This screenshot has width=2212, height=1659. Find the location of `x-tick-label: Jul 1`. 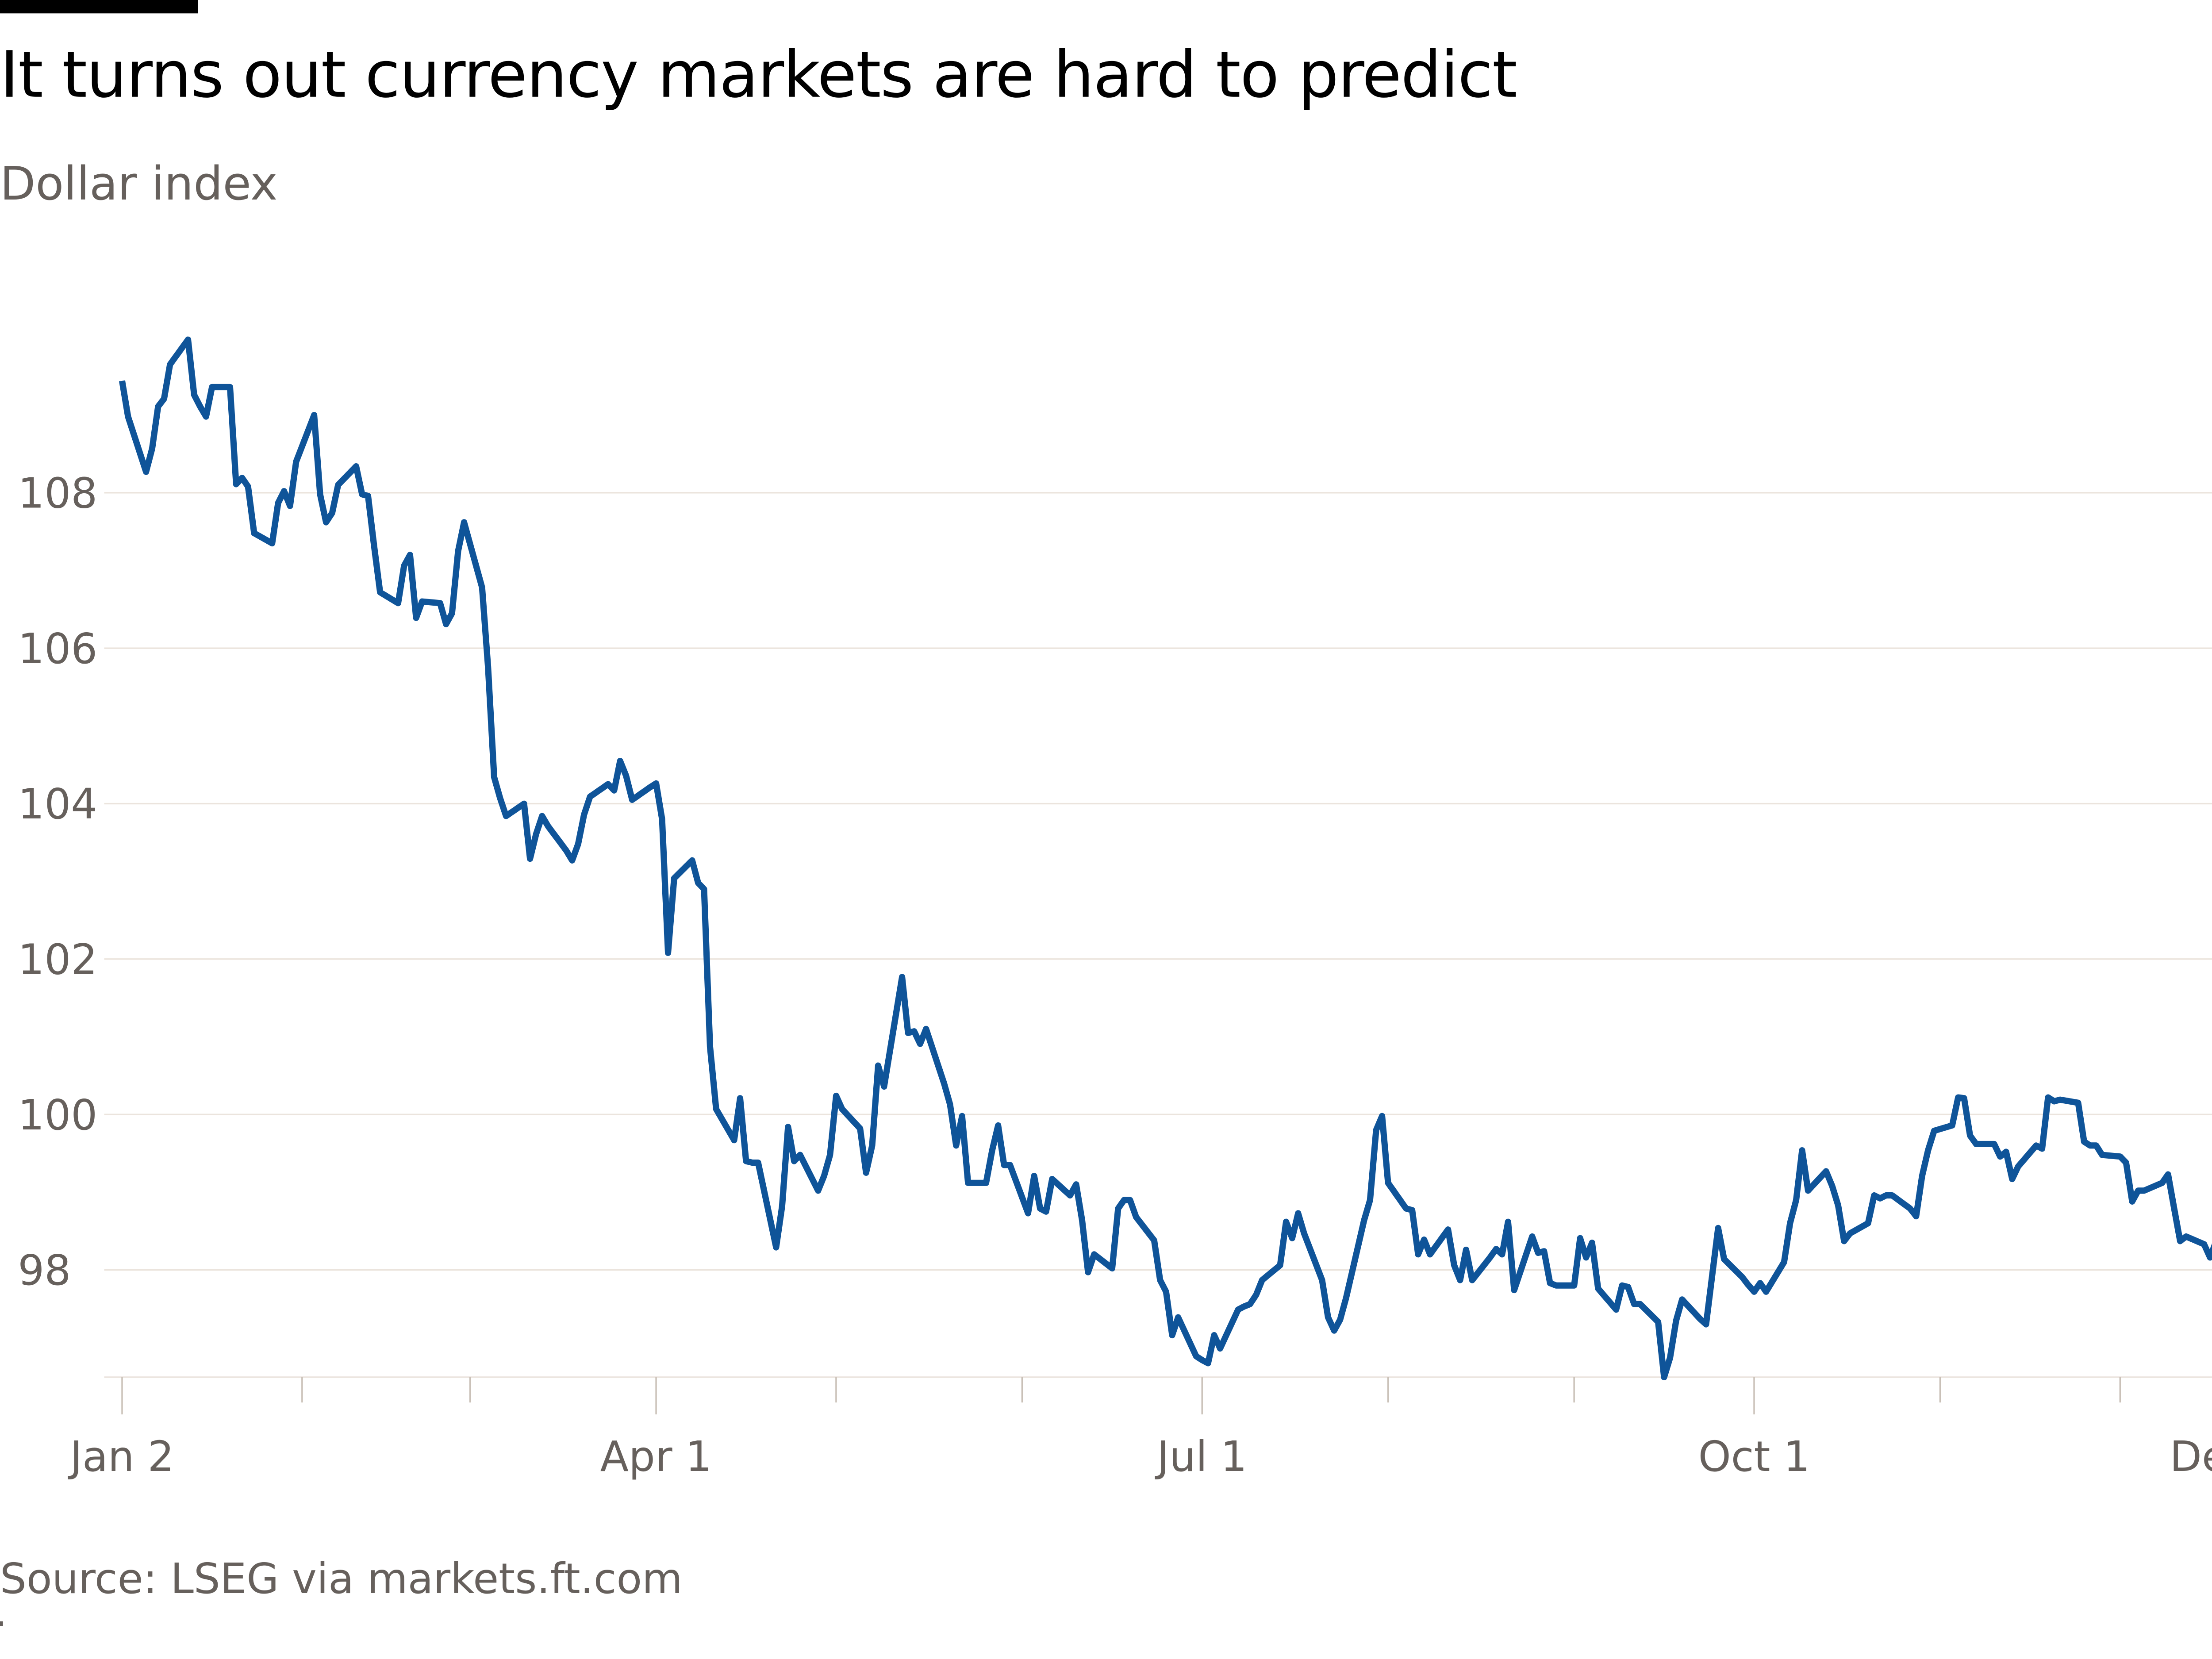

x-tick-label: Jul 1 is located at coordinates (1201, 1457).